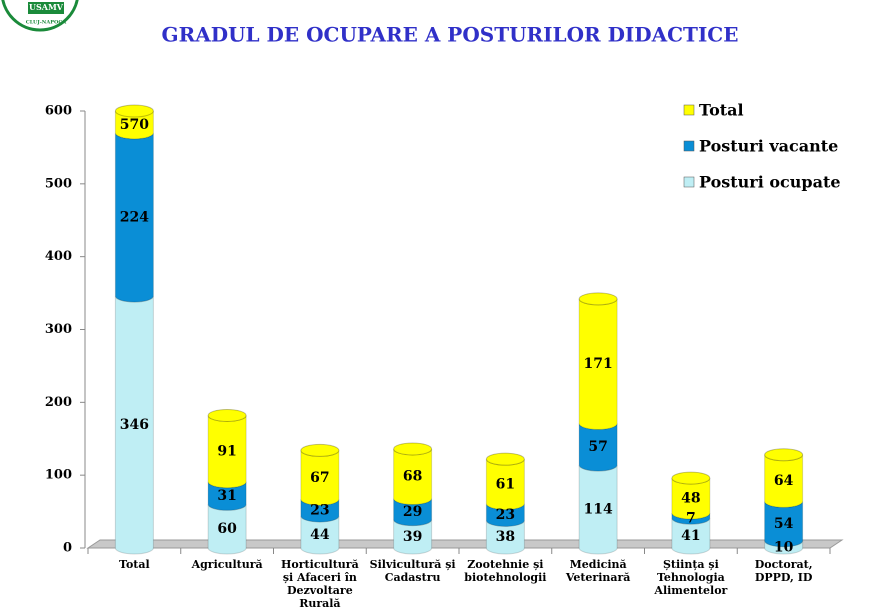 The height and width of the screenshot is (614, 881). I want to click on data-label: 54, so click(784, 524).